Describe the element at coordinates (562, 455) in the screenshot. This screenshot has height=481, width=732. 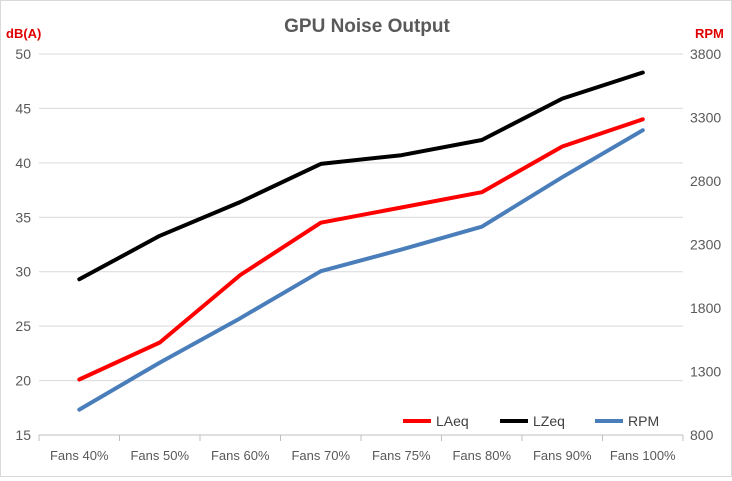
I see `x-tick-label: Fans 90%` at that location.